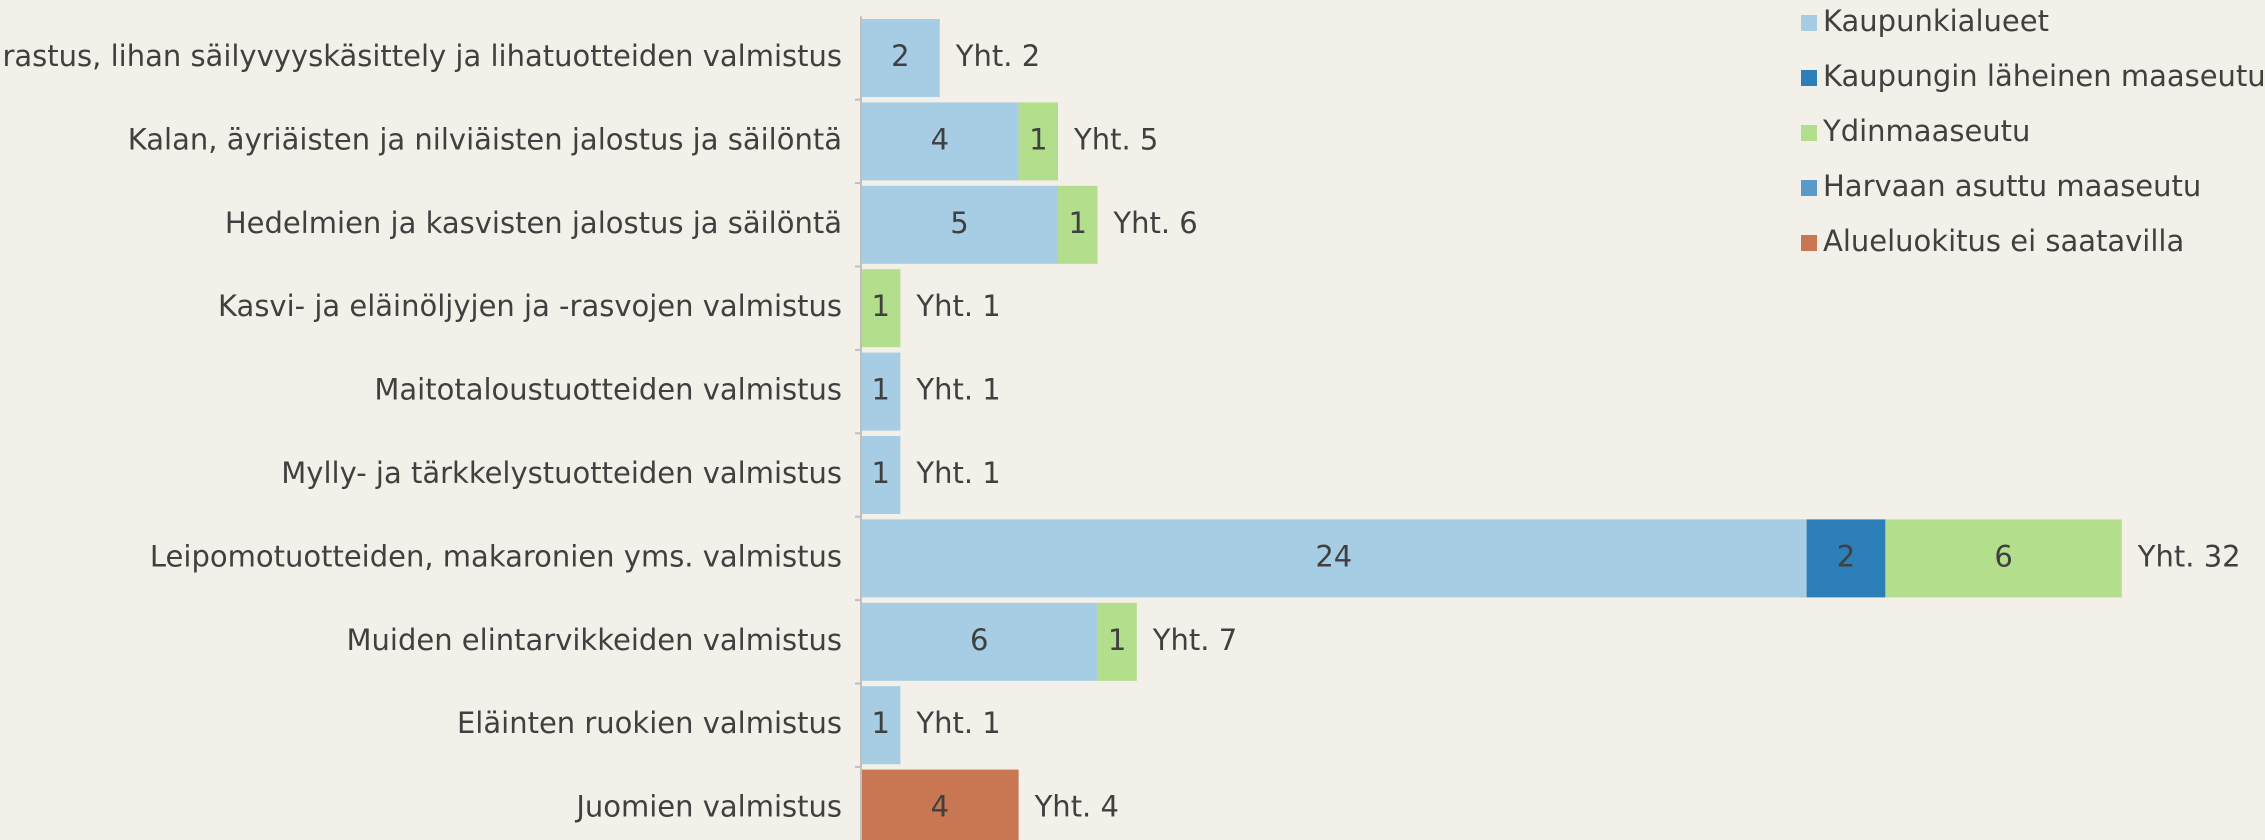 Image resolution: width=2265 pixels, height=840 pixels. Describe the element at coordinates (2012, 186) in the screenshot. I see `legend-label: Harvaan asuttu maaseutu` at that location.